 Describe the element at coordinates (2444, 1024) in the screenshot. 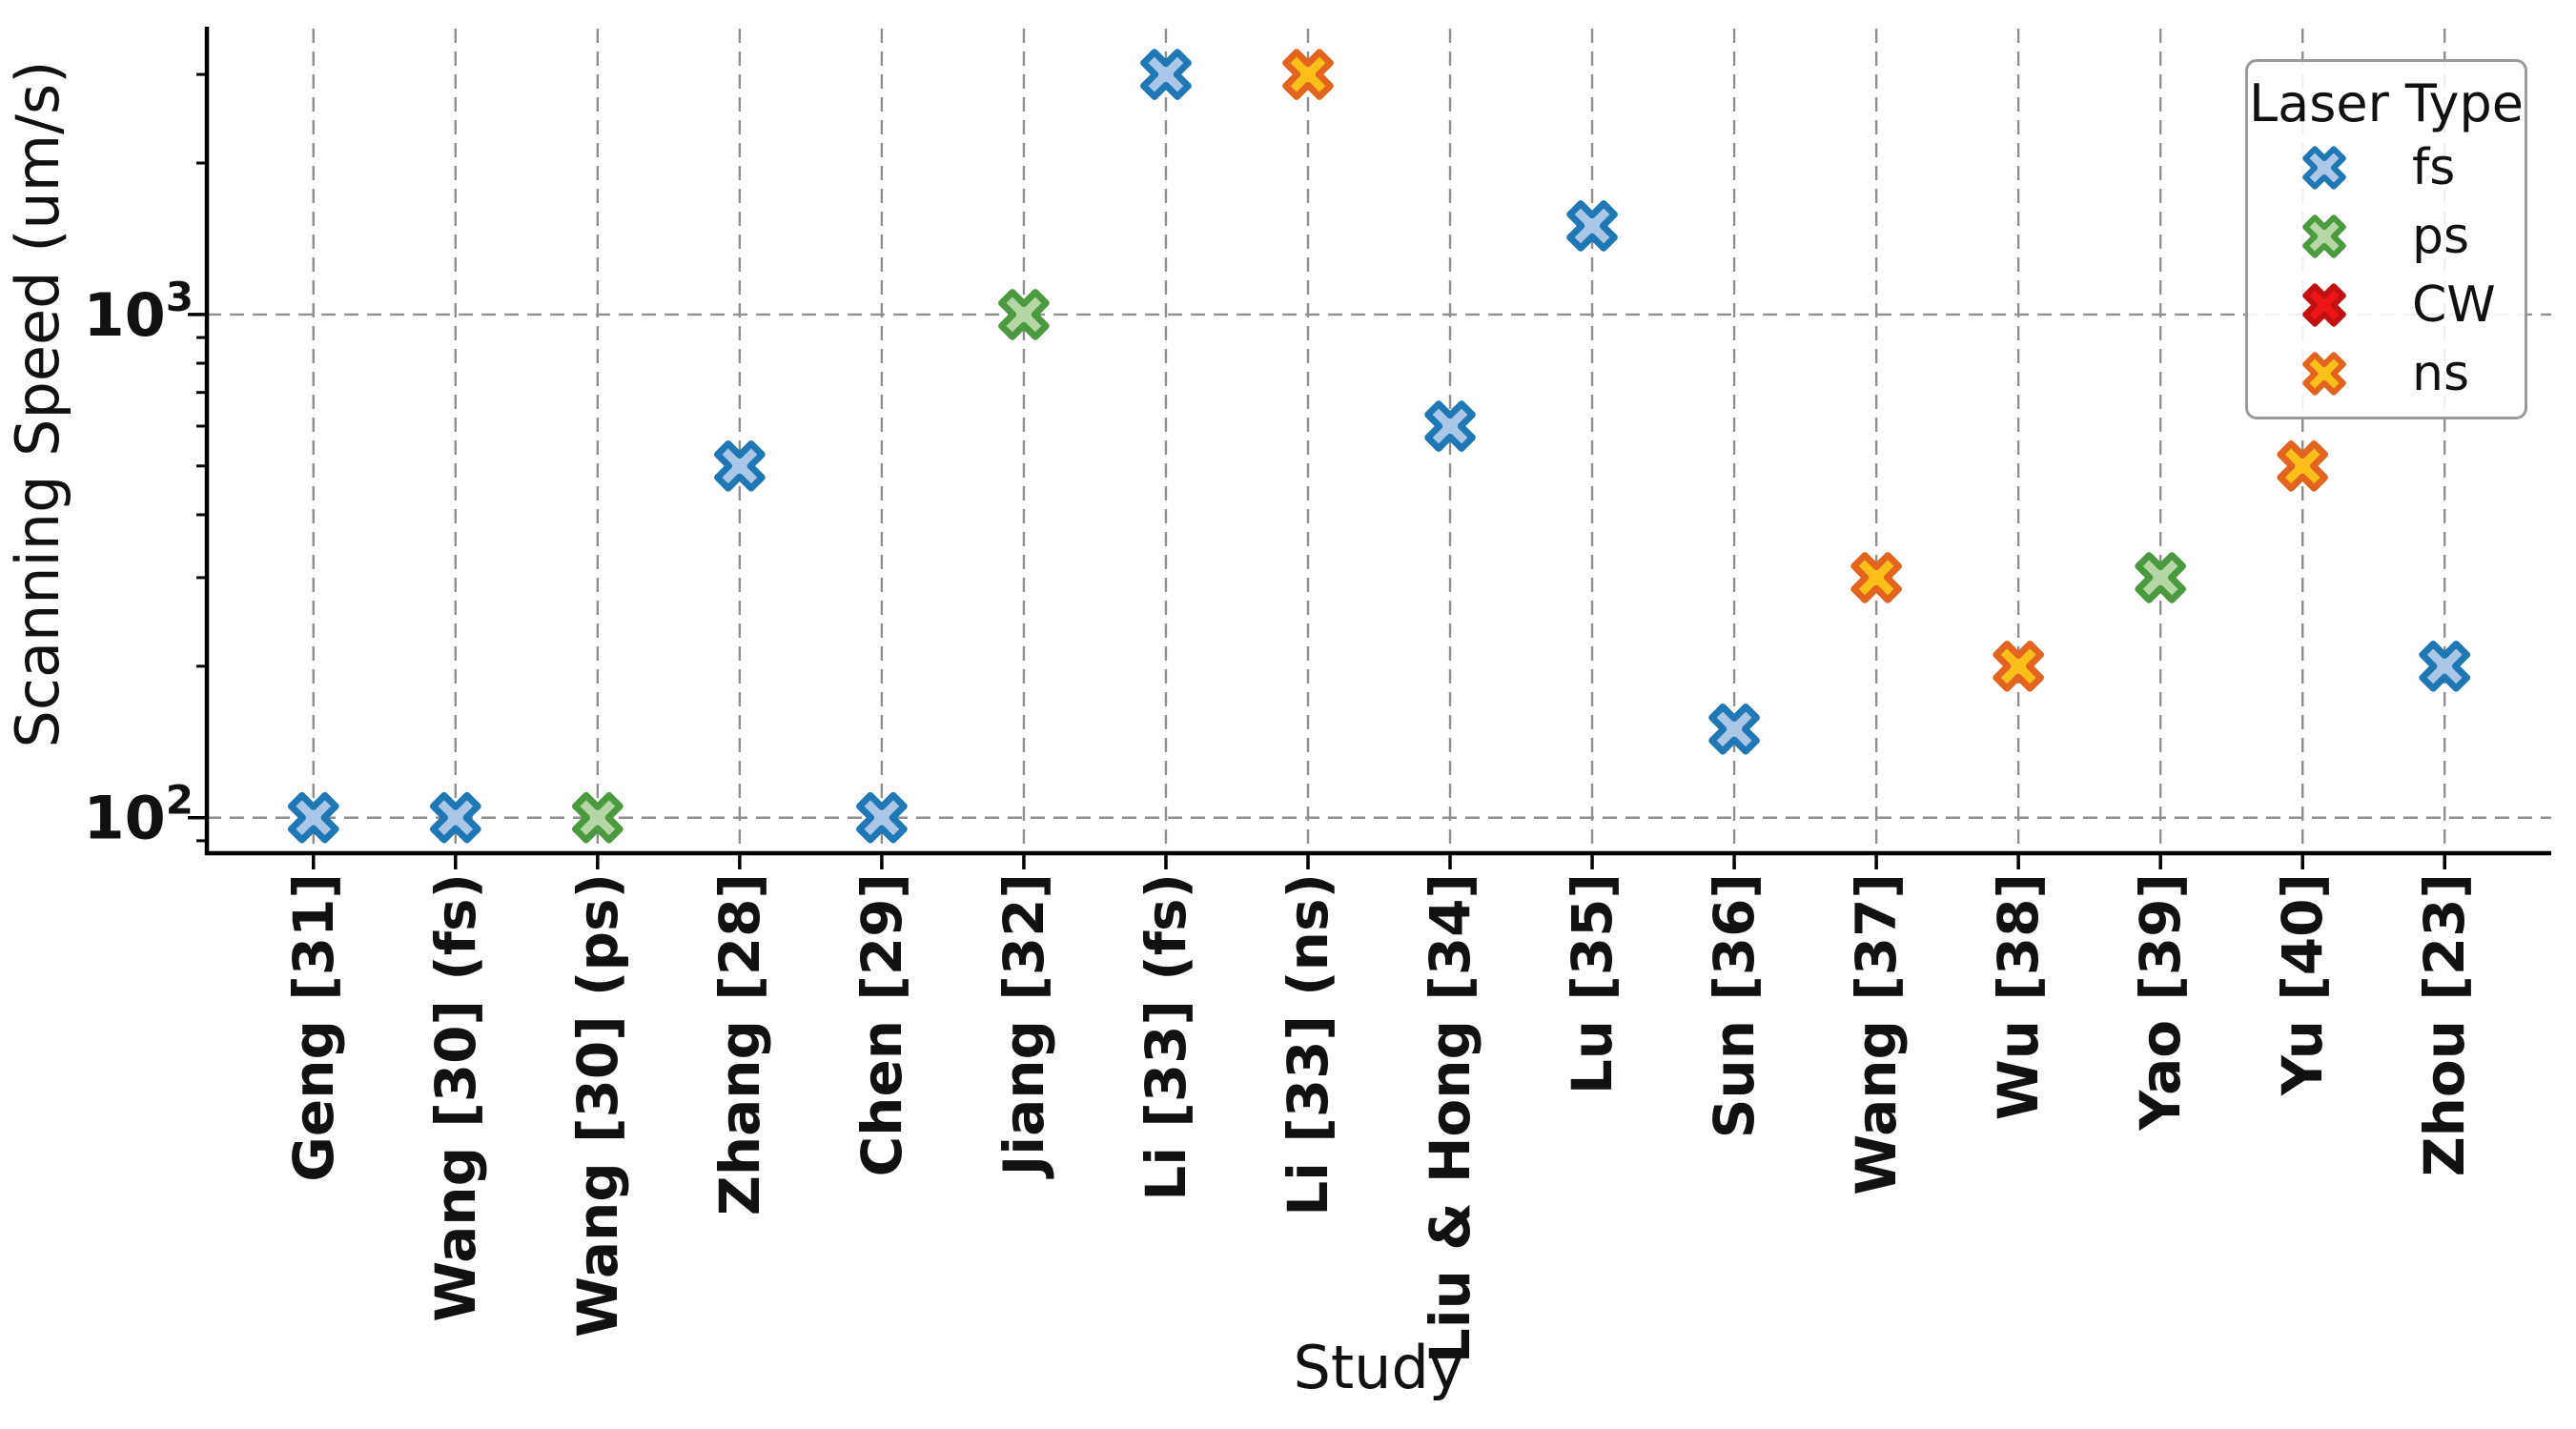

I see `x-tick-label: Zhou [23]` at that location.